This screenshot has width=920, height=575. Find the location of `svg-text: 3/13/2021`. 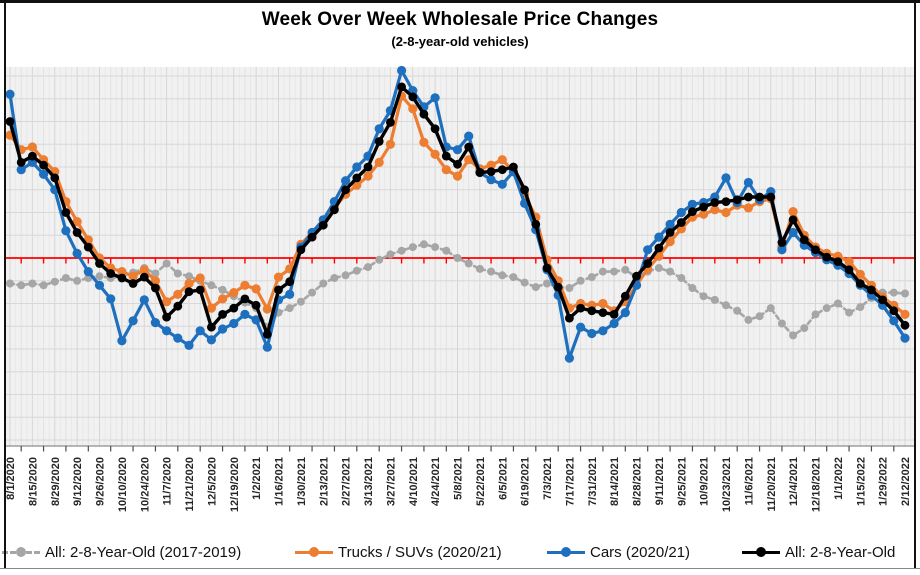

svg-text: 3/13/2021 is located at coordinates (369, 481).